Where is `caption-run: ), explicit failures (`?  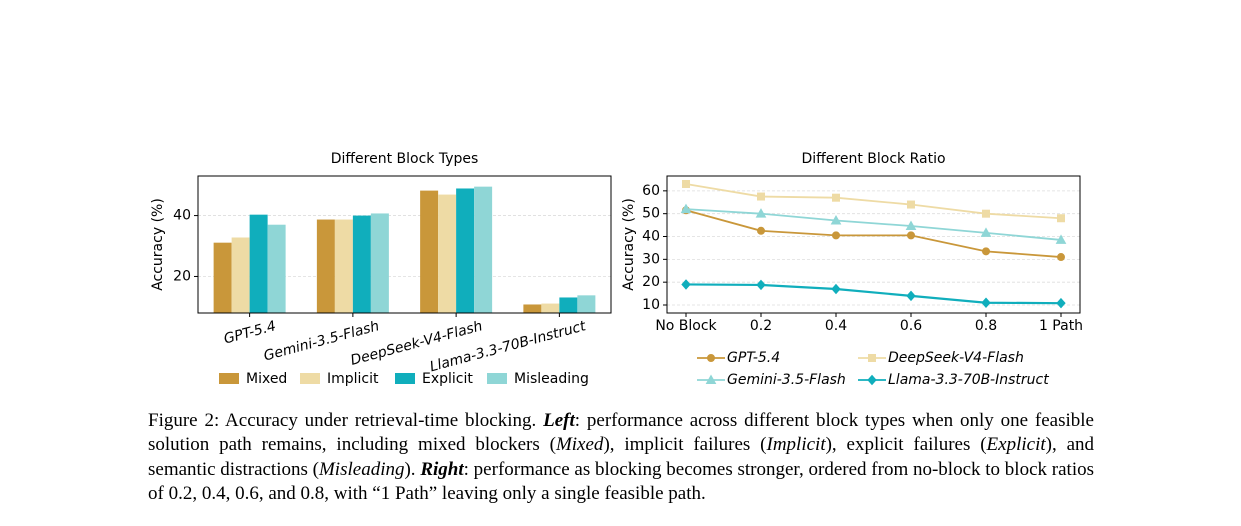
caption-run: ), explicit failures ( is located at coordinates (906, 445).